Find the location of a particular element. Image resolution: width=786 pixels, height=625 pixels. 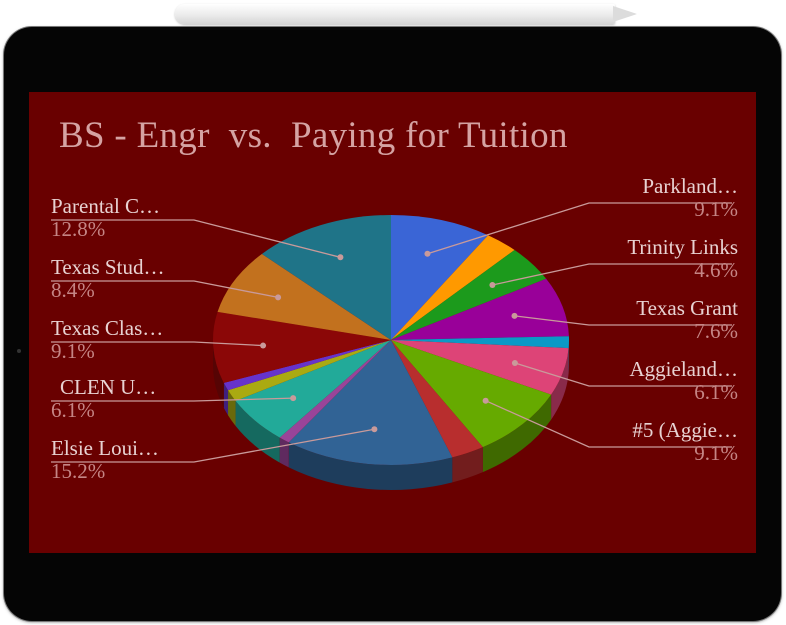

slice-label-parkland: Parkland… 9.1% is located at coordinates (690, 198).